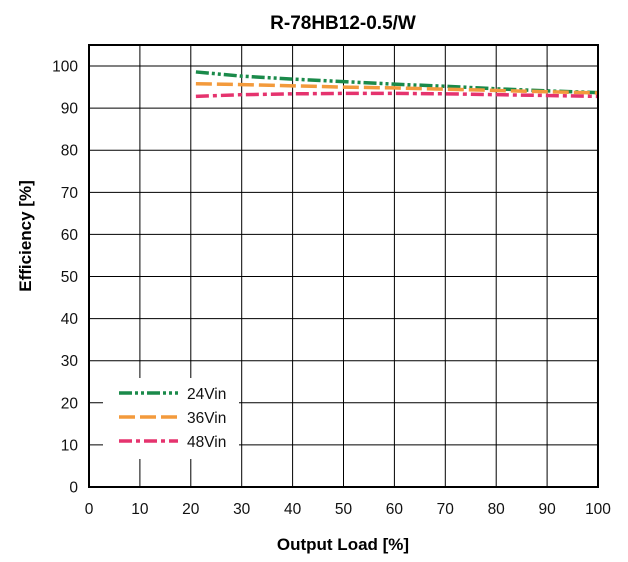 The image size is (628, 562). What do you see at coordinates (497, 509) in the screenshot?
I see `x-tick-label: 80` at bounding box center [497, 509].